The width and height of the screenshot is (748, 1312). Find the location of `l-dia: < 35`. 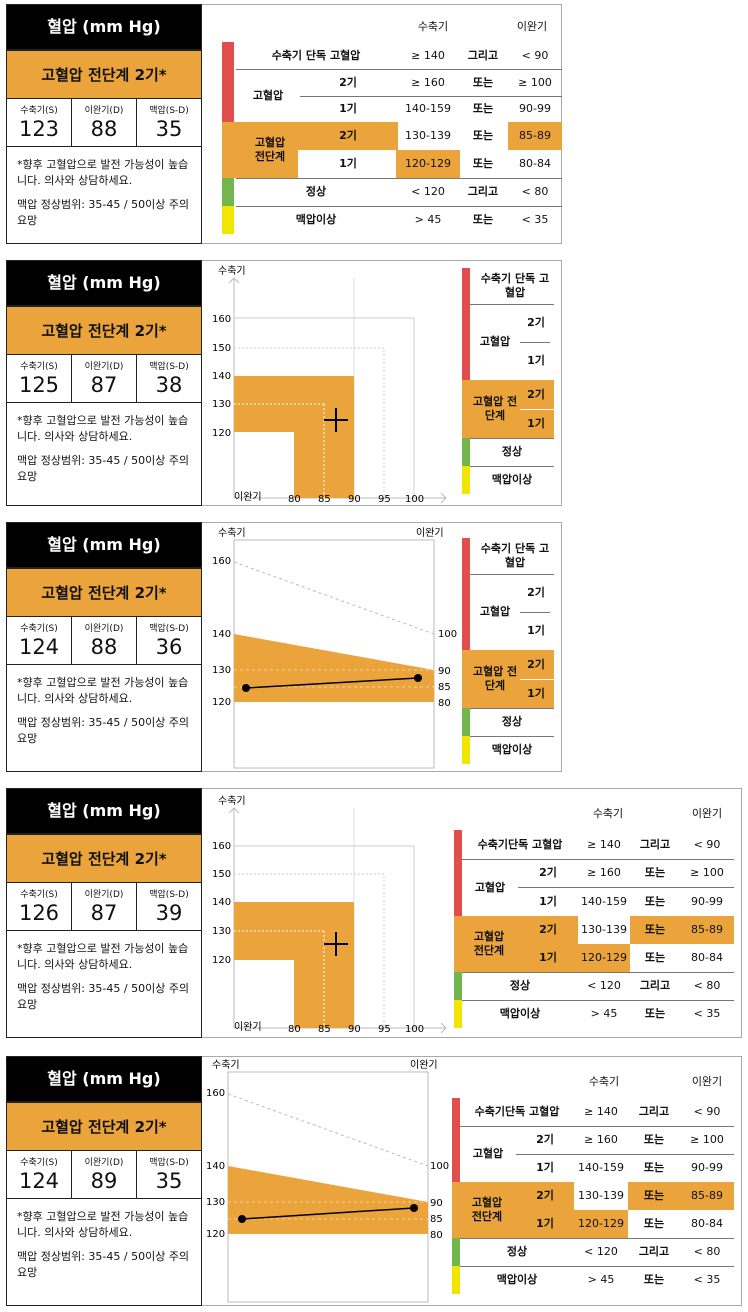

l-dia: < 35 is located at coordinates (707, 1013).